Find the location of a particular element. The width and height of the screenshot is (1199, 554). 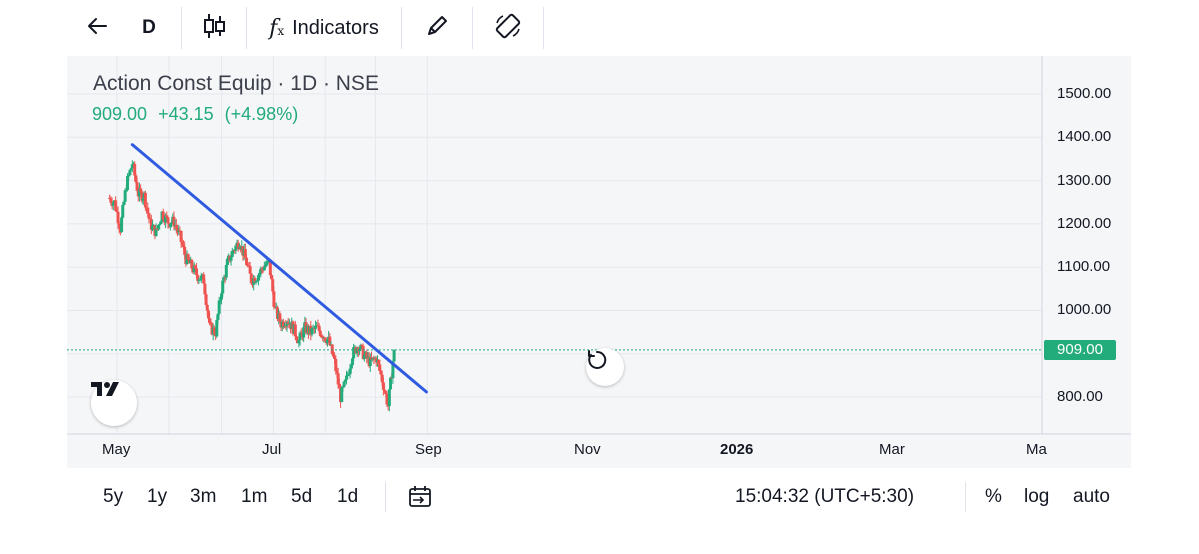

calendar-range-icon is located at coordinates (420, 496).